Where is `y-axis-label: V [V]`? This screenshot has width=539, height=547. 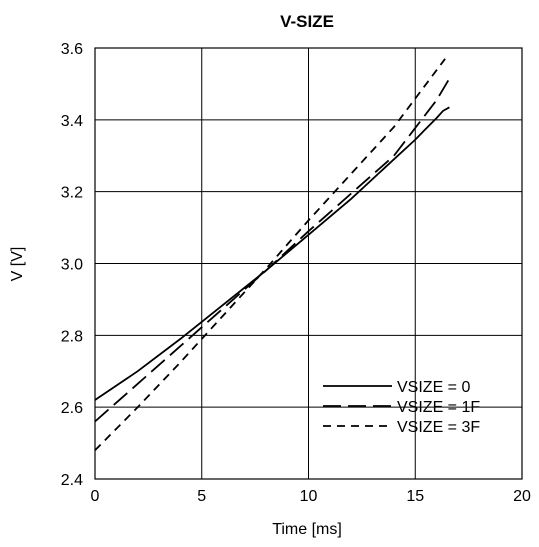
y-axis-label: V [V] is located at coordinates (17, 264).